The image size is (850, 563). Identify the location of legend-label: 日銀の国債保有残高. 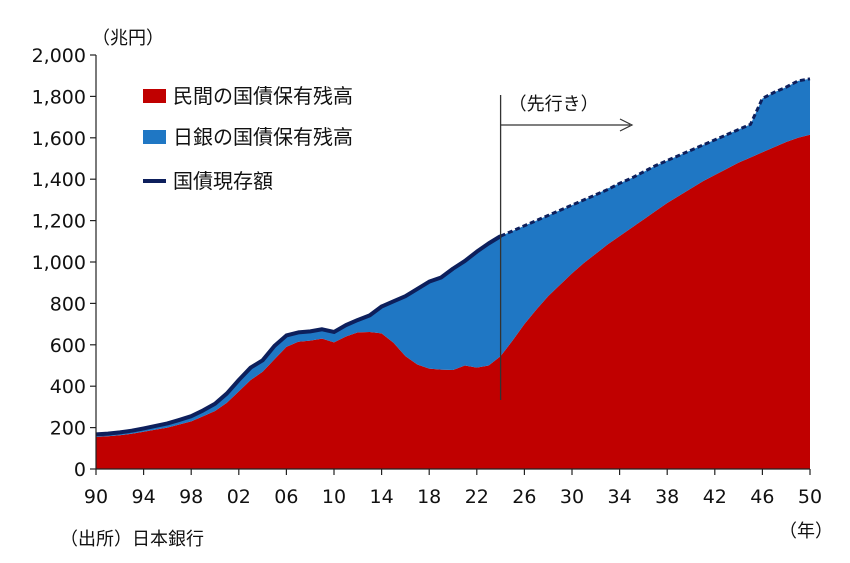
(263, 137).